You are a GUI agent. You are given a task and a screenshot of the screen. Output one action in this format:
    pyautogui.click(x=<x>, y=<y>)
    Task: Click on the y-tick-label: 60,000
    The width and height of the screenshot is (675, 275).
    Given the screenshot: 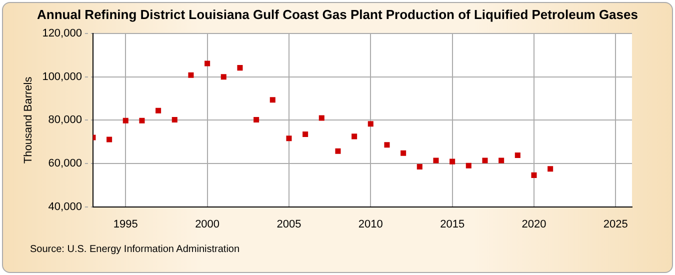 What is the action you would take?
    pyautogui.click(x=65, y=164)
    